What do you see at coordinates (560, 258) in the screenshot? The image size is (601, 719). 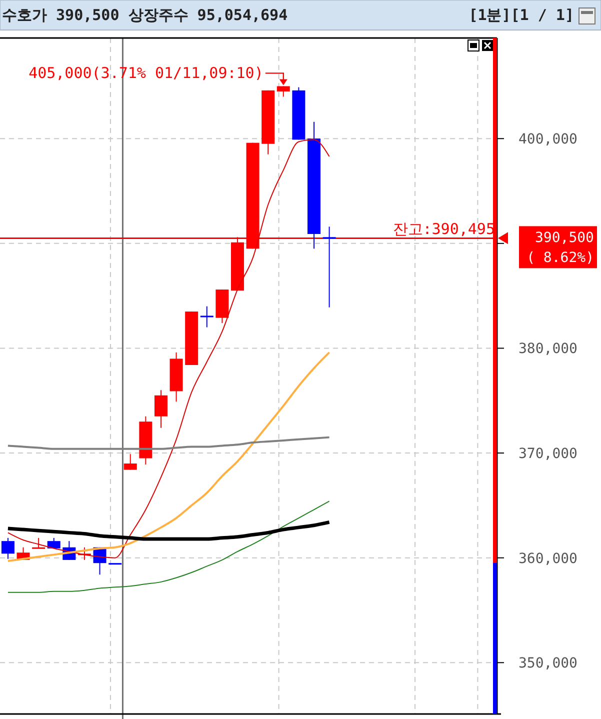 I see `text: ( 8.62%)` at bounding box center [560, 258].